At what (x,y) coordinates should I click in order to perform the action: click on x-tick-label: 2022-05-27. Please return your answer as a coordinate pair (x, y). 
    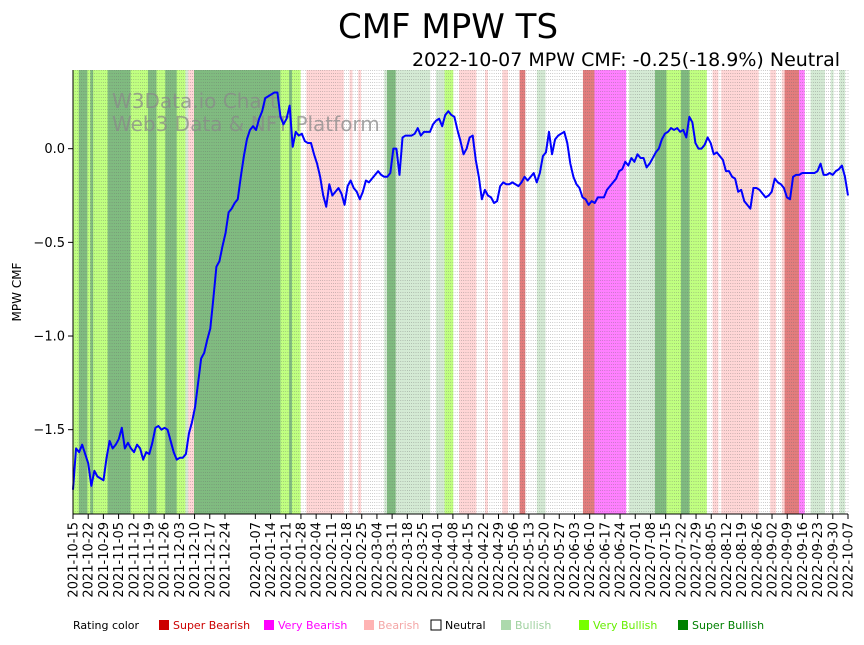
    Looking at the image, I should click on (560, 560).